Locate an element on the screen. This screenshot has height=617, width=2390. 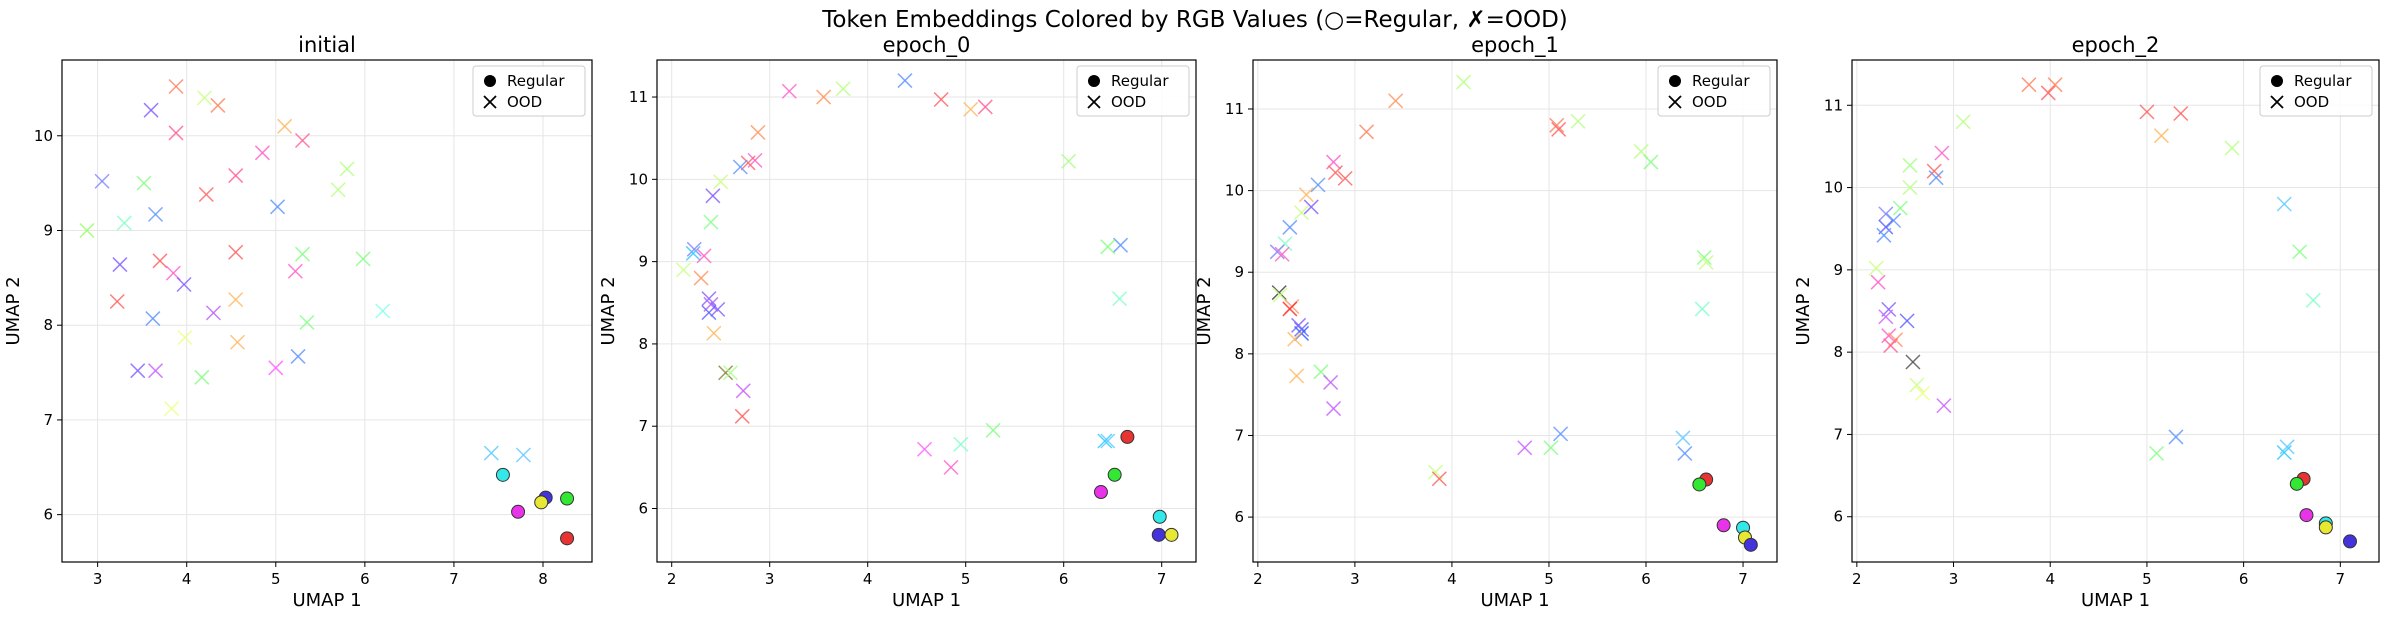
x-tick-label: 7 is located at coordinates (2341, 579).